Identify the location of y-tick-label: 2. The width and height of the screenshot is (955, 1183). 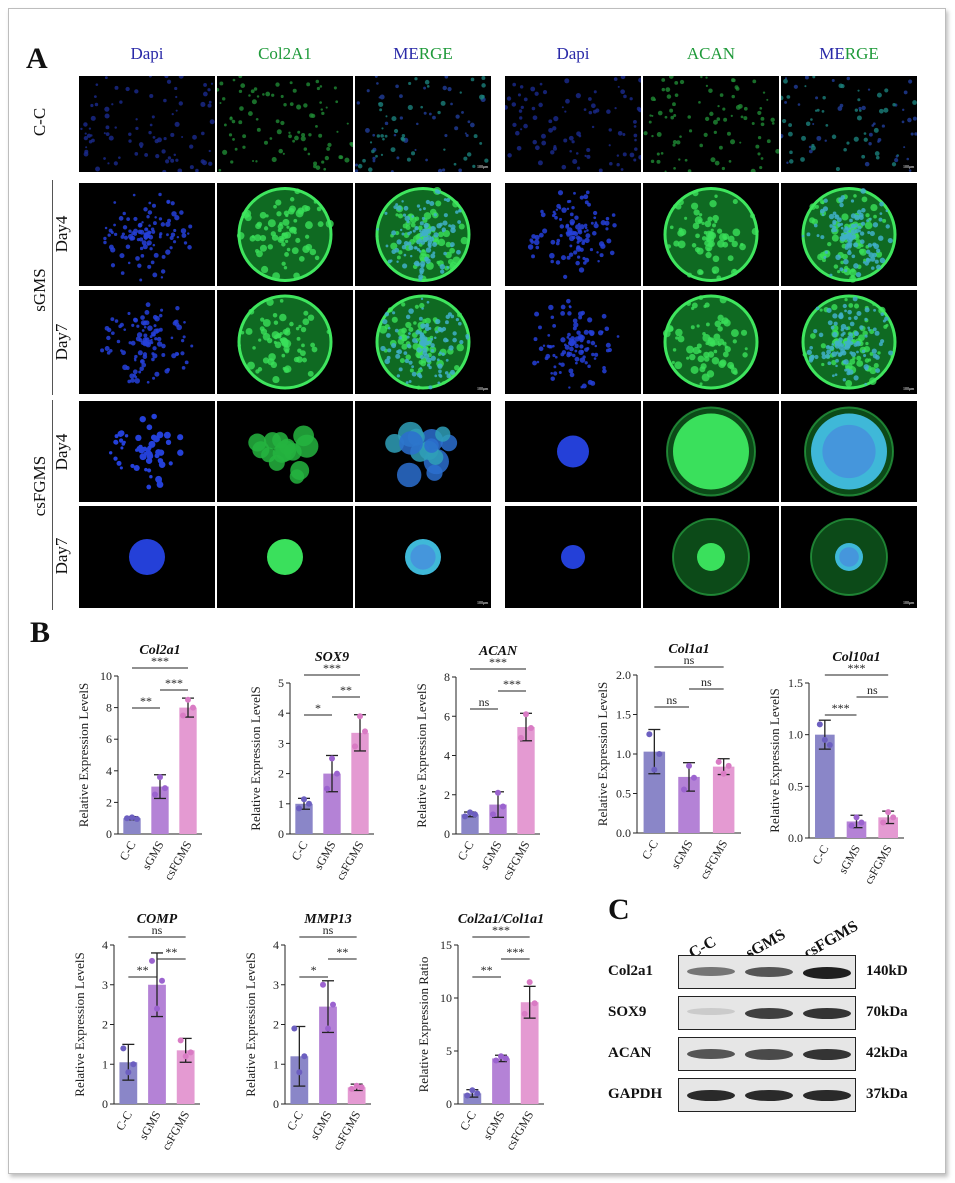
(276, 1025).